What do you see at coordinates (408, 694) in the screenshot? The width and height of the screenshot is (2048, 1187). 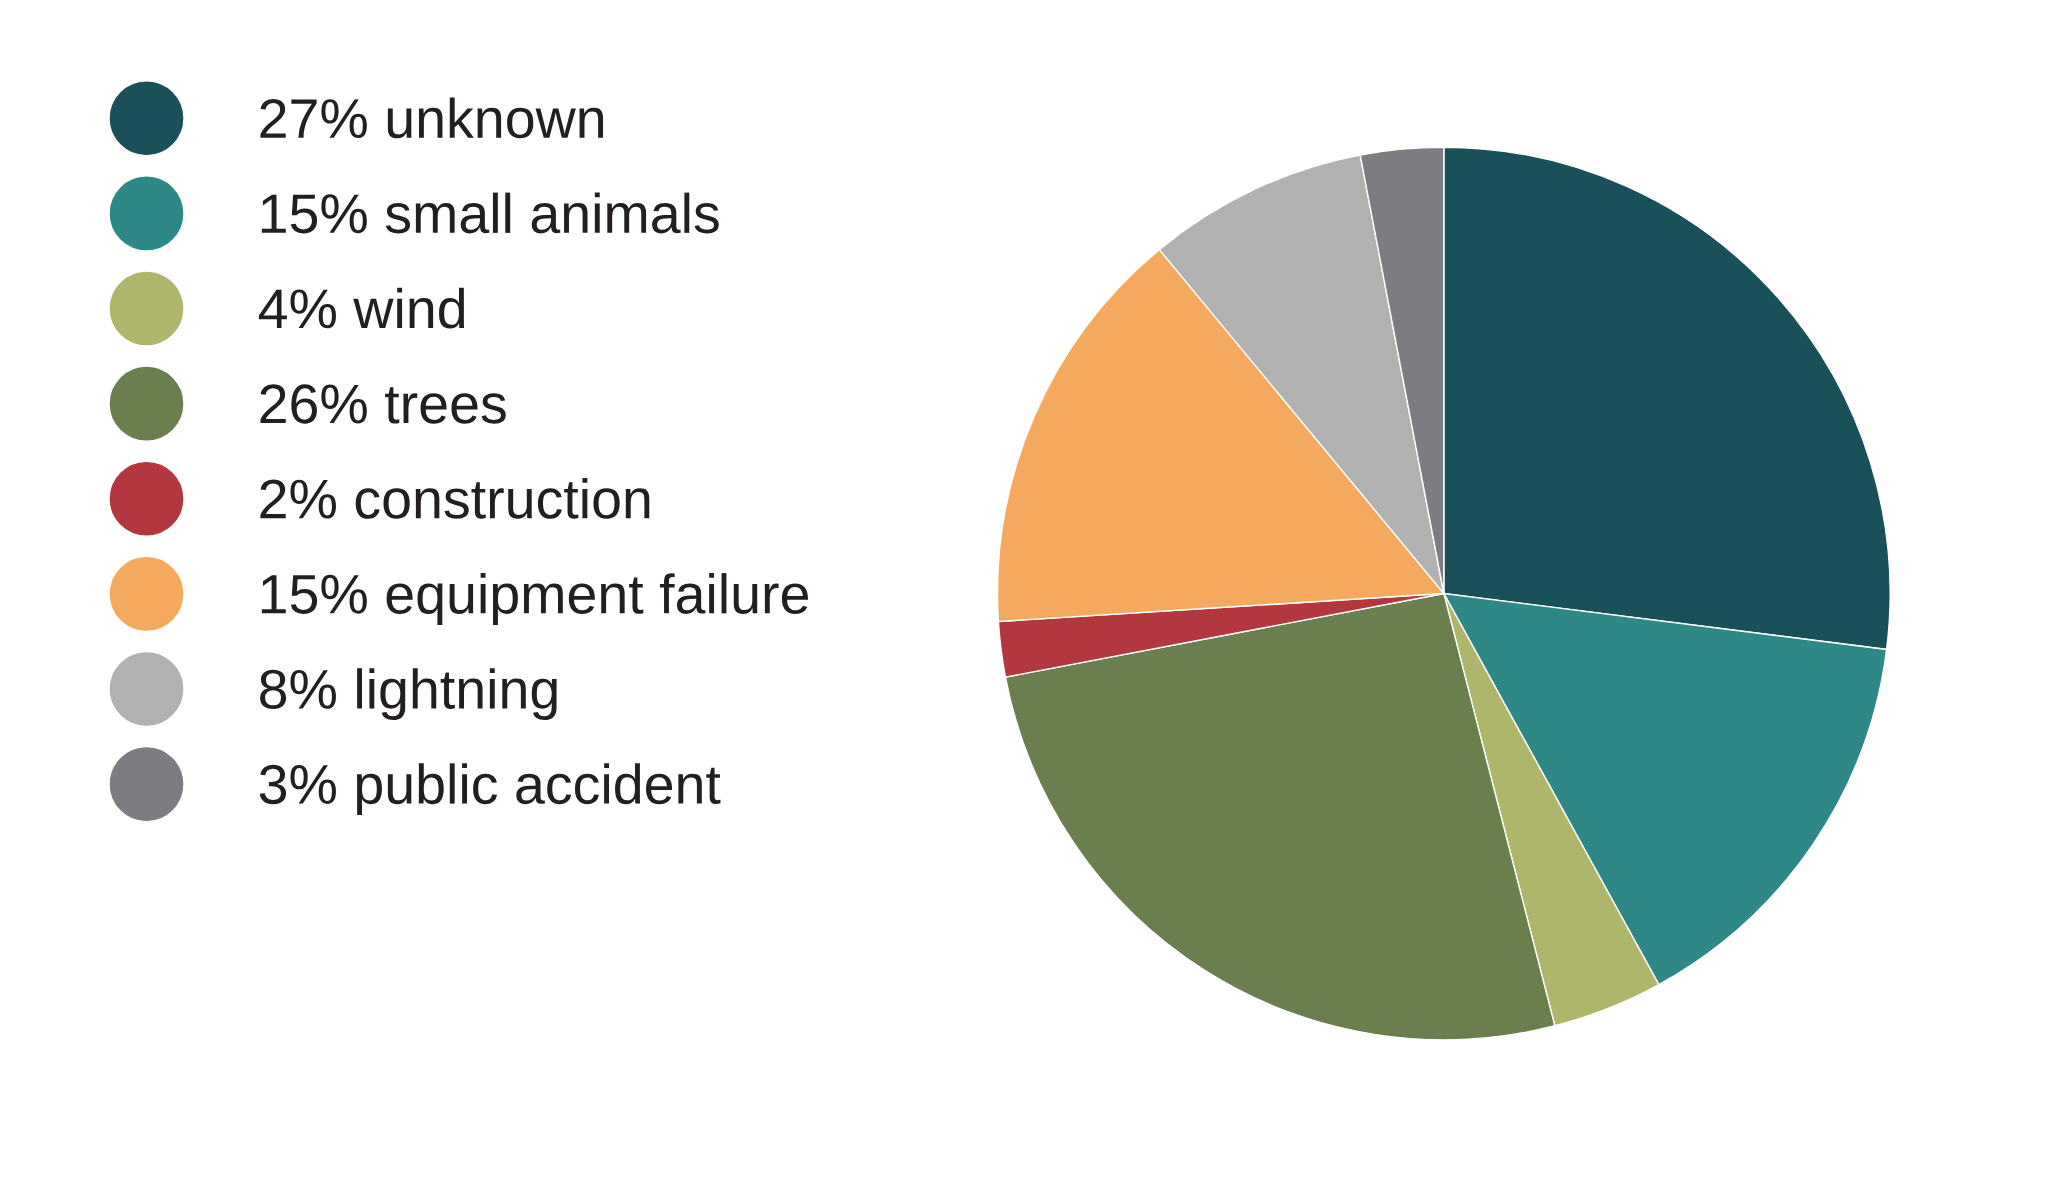 I see `legend-label: 8% lightning` at bounding box center [408, 694].